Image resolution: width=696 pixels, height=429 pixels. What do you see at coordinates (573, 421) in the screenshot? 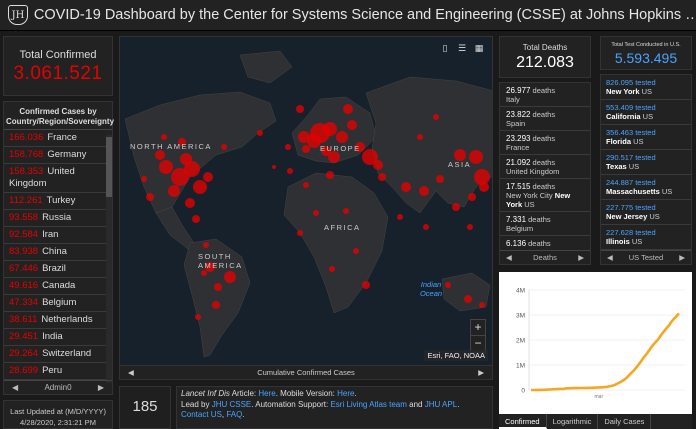
I see `tab-logarithmic: Logarithmic` at bounding box center [573, 421].